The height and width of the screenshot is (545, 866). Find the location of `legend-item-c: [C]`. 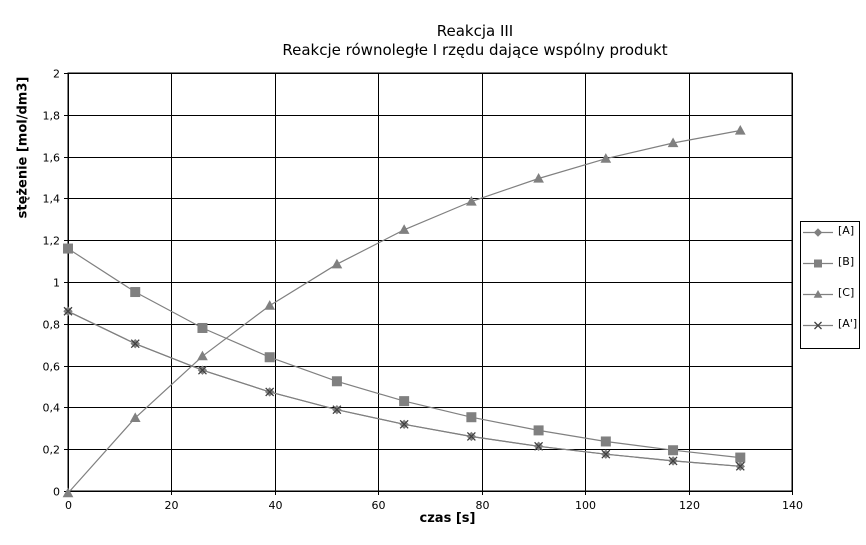

legend-item-c: [C] is located at coordinates (830, 299).